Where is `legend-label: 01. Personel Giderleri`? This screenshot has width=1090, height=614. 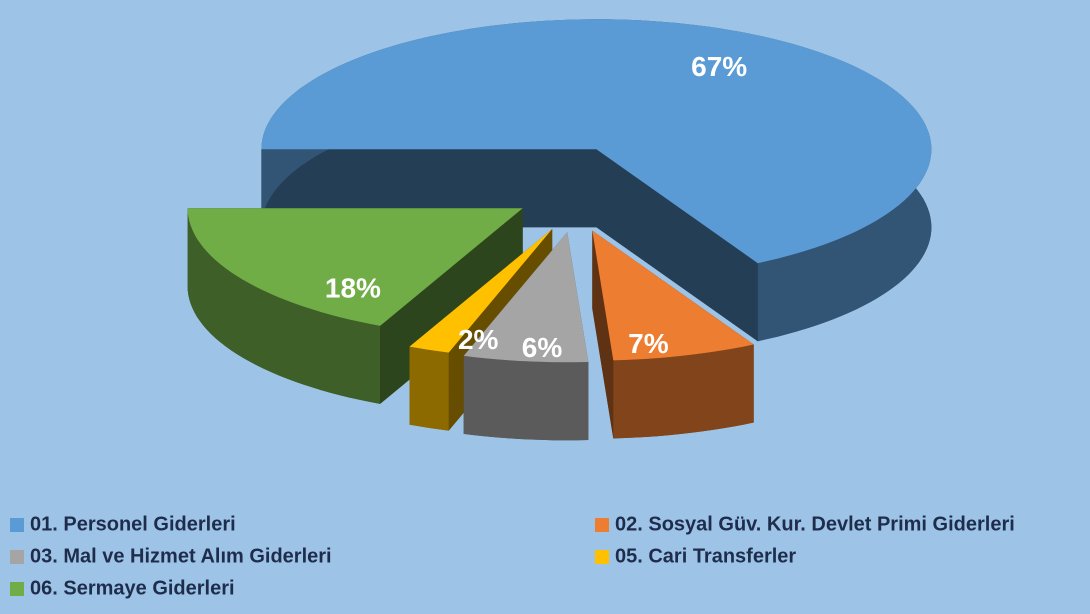
legend-label: 01. Personel Giderleri is located at coordinates (133, 524).